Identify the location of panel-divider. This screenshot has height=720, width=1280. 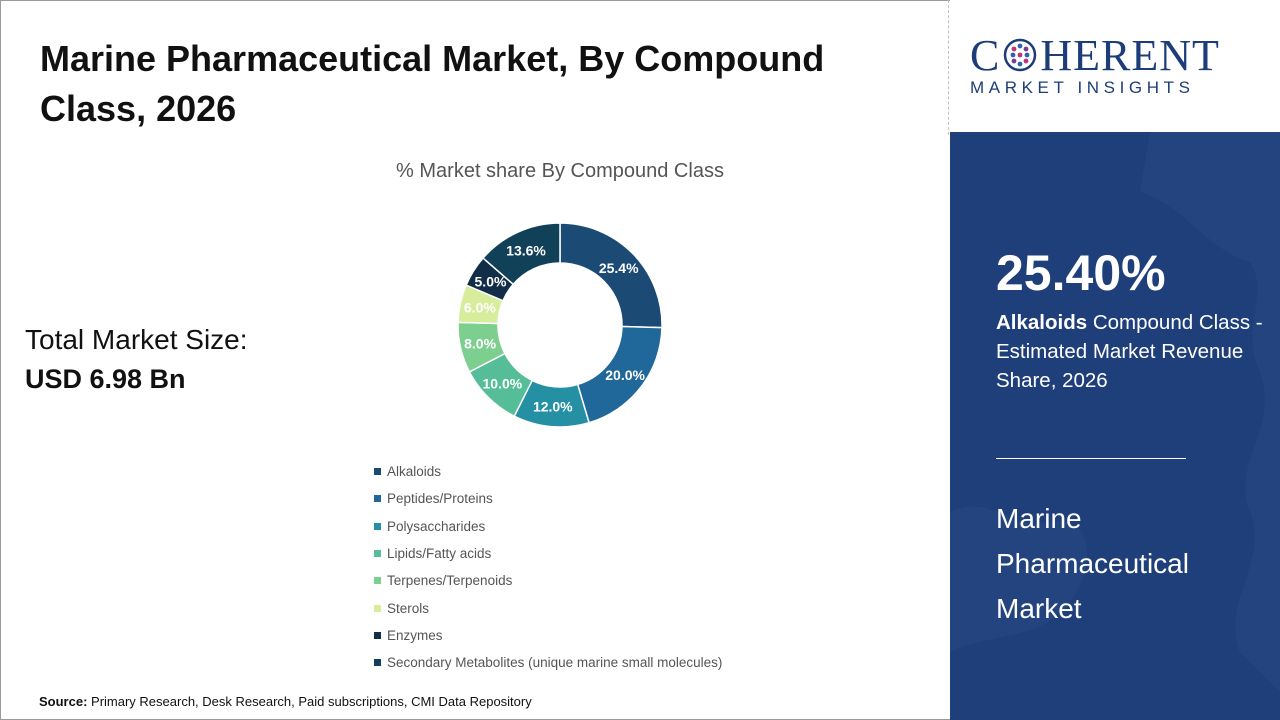
(1091, 458).